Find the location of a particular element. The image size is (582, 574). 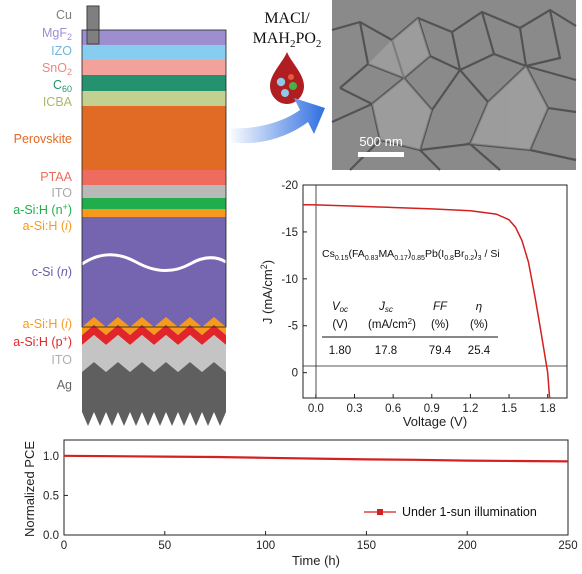

jv-x-tick-label: 1.8 is located at coordinates (548, 409).